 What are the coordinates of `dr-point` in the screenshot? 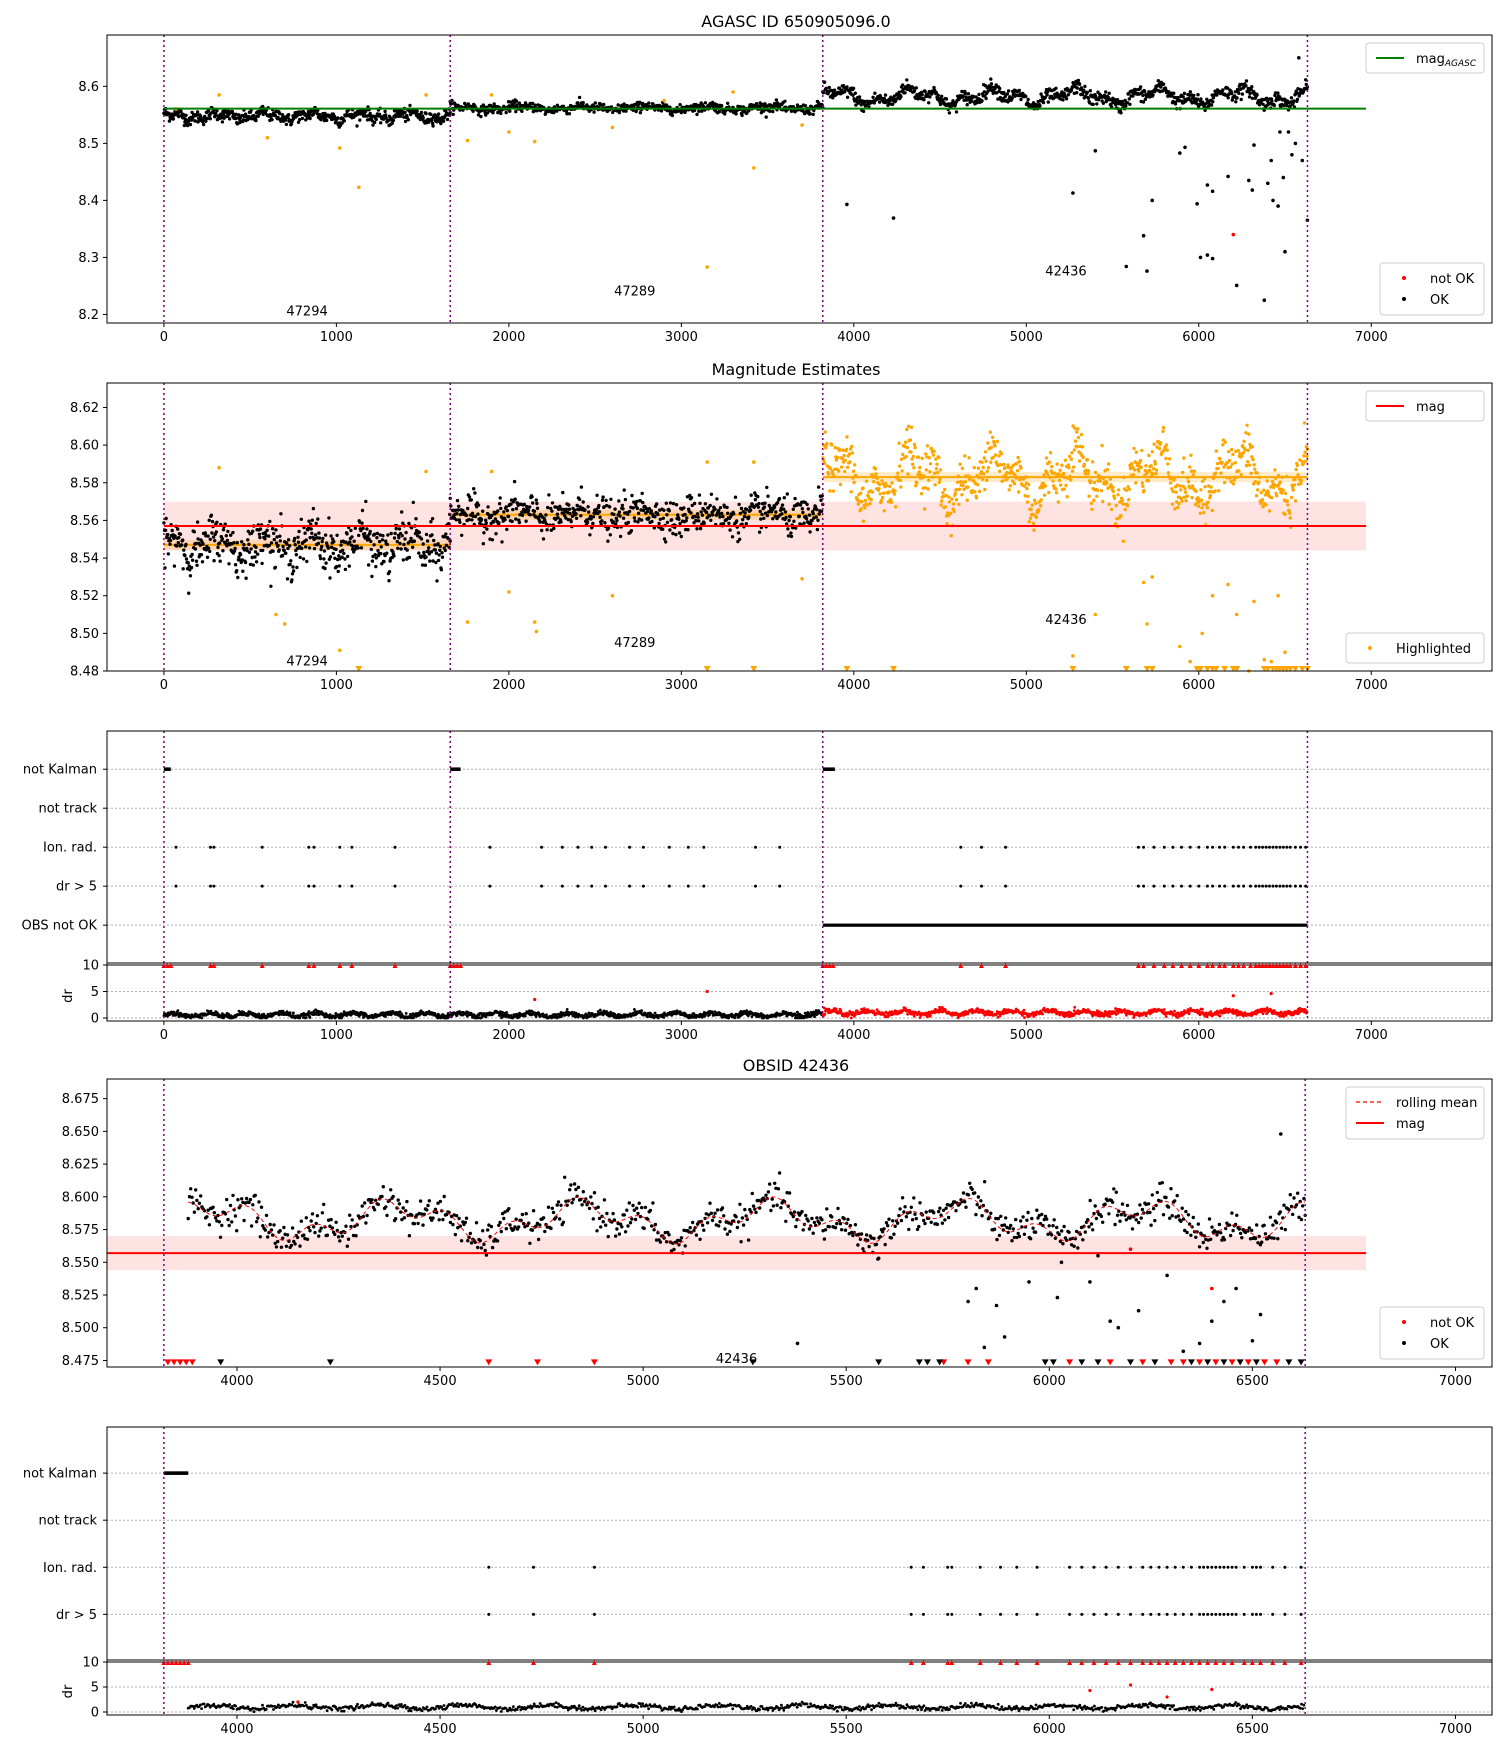 It's located at (525, 1016).